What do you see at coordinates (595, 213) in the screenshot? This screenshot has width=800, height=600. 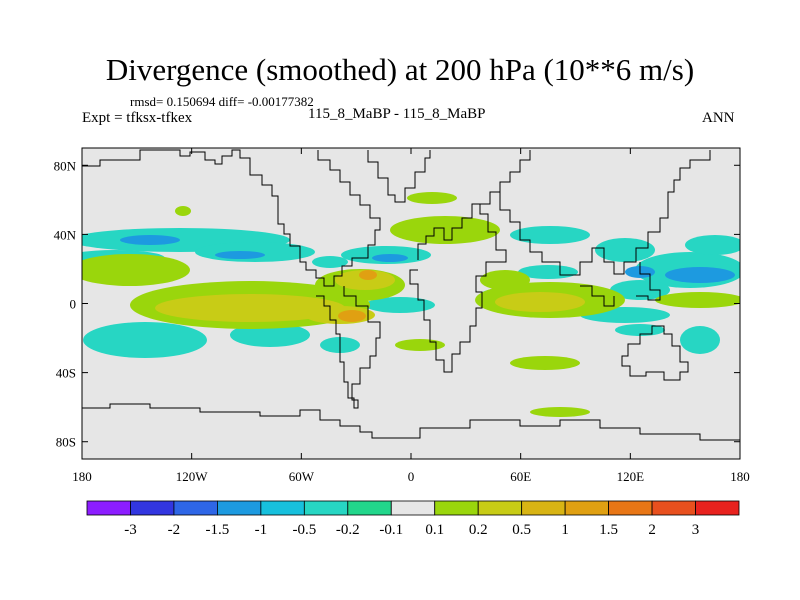 I see `coastline-eurasia` at bounding box center [595, 213].